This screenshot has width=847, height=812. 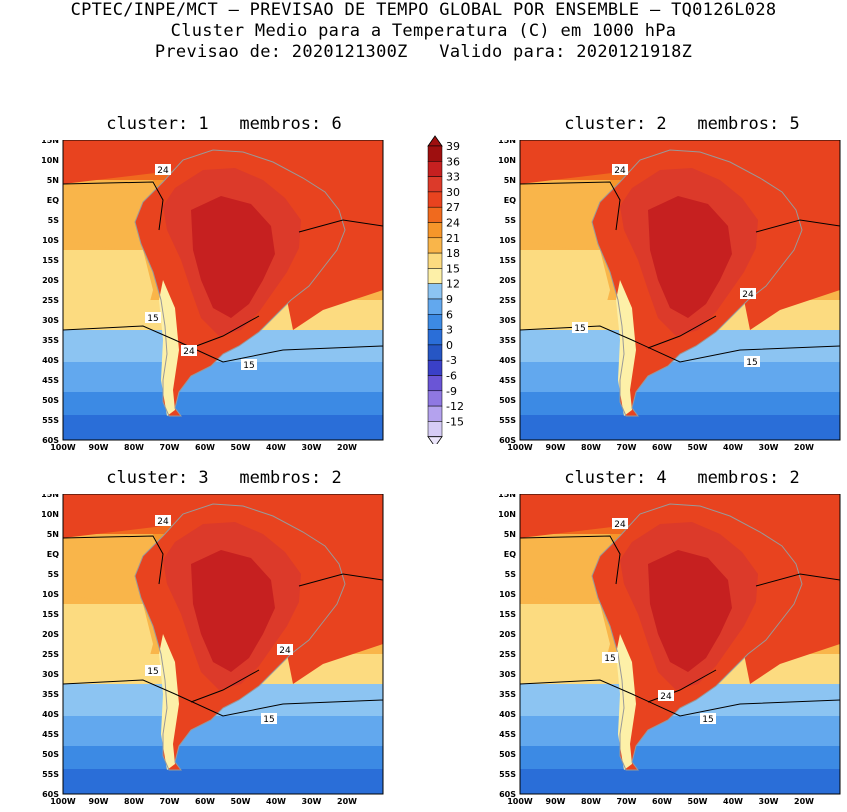 What do you see at coordinates (450, 291) in the screenshot?
I see `colorbar: 39 36 33 30 27 24 21 18 15 12 9 6 3 0 -3 -6 -9 -12 -15` at bounding box center [450, 291].